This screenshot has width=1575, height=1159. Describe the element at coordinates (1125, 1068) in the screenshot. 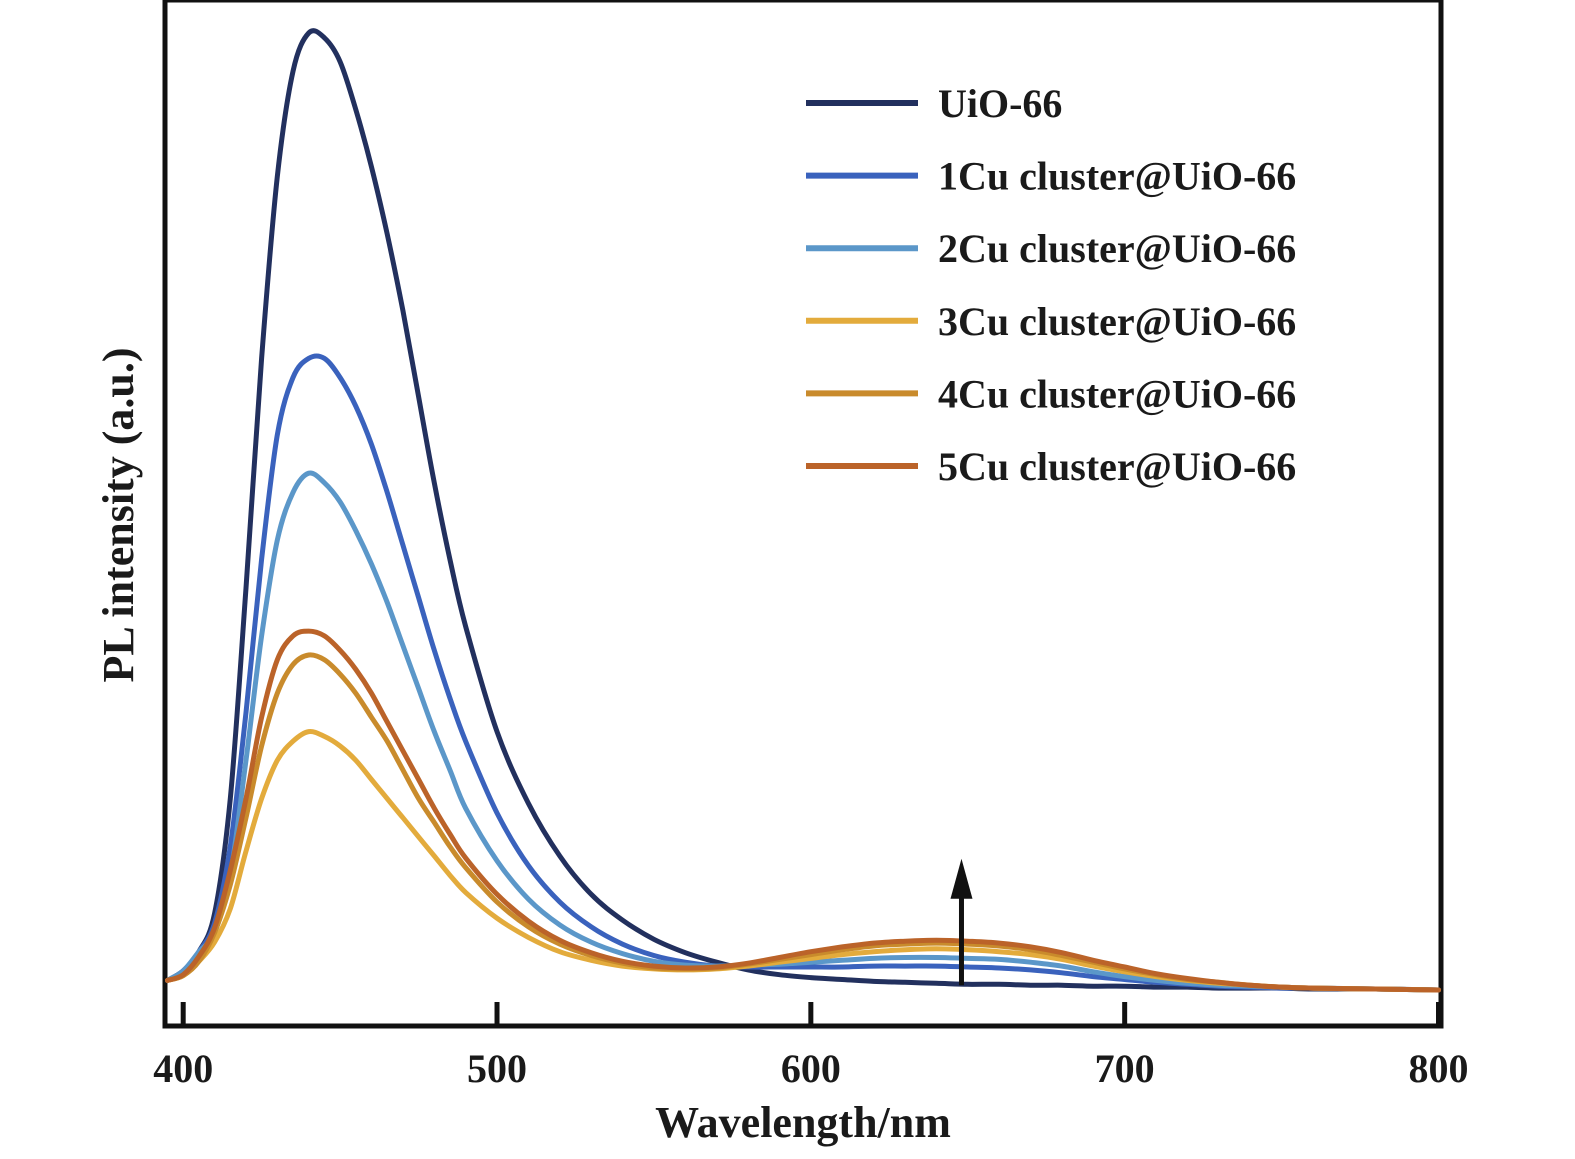

I see `x-tick-label-3: 700` at that location.